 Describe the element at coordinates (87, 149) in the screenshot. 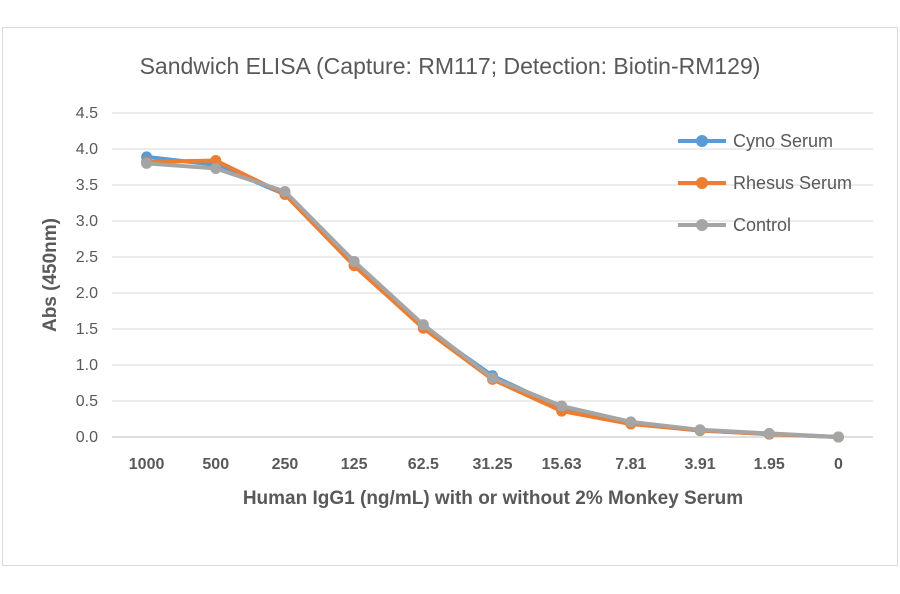

I see `y-tick-label: 4.0` at that location.